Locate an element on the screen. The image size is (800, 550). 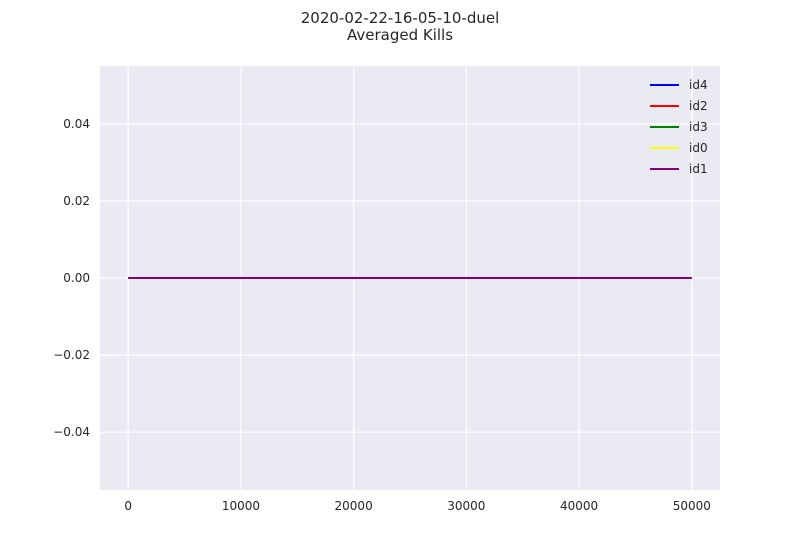
legend-label-id1: id1 is located at coordinates (698, 169).